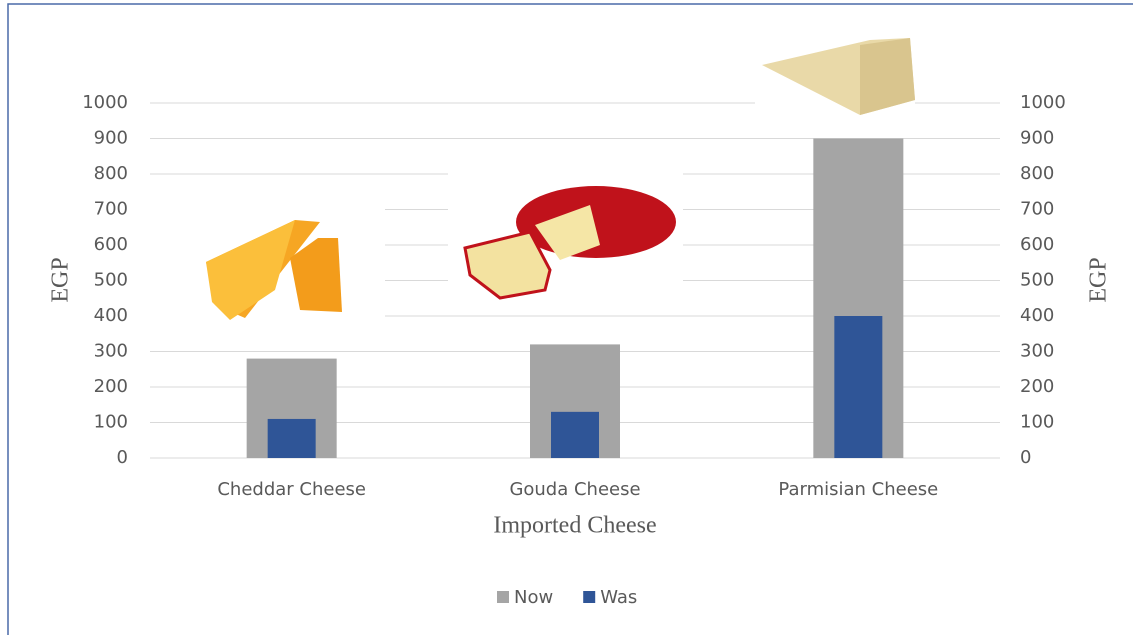  Describe the element at coordinates (567, 232) in the screenshot. I see `gouda-cut` at that location.